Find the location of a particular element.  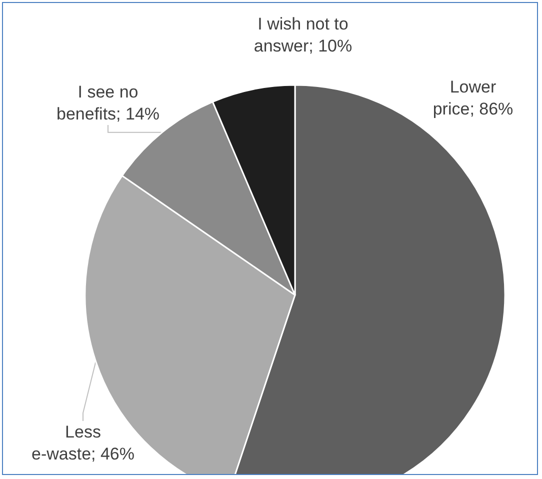

slice-label: Less e-waste; 46% is located at coordinates (83, 443).